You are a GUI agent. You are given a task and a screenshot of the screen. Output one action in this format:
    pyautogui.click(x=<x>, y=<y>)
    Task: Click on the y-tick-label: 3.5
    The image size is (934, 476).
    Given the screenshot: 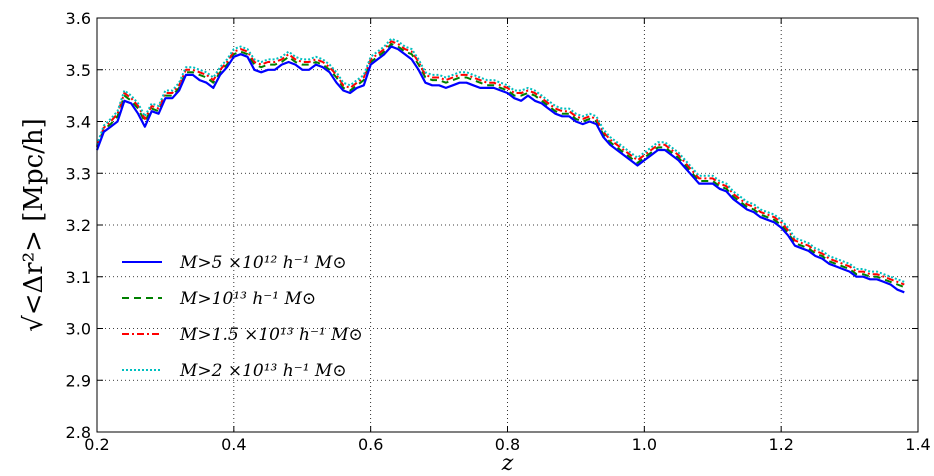 What is the action you would take?
    pyautogui.click(x=78, y=70)
    